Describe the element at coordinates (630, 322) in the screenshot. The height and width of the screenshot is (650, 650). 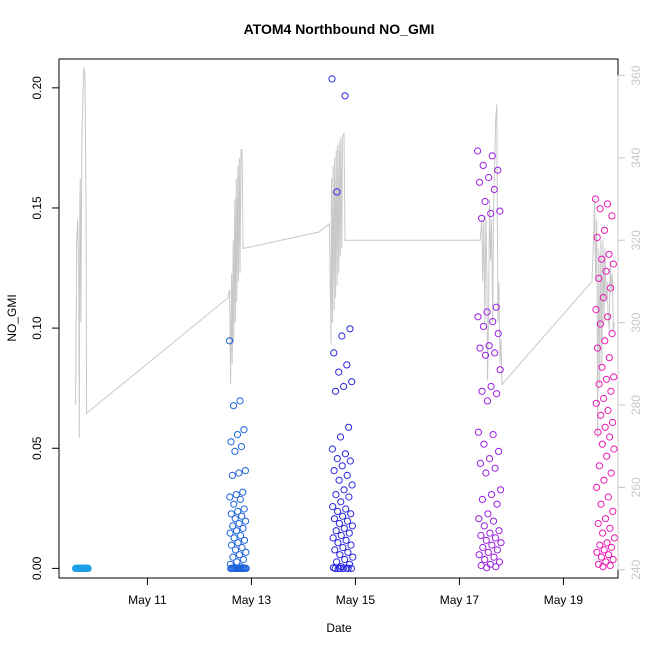
I see `right-y-axis: 240 260 280 300 320 340 360` at that location.